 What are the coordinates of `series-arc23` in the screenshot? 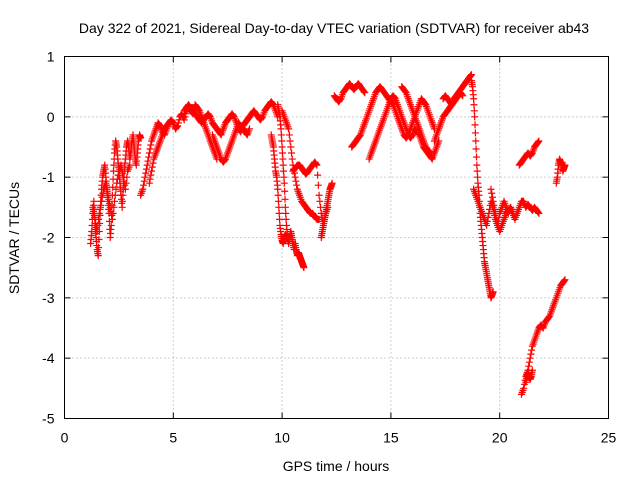 It's located at (529, 376).